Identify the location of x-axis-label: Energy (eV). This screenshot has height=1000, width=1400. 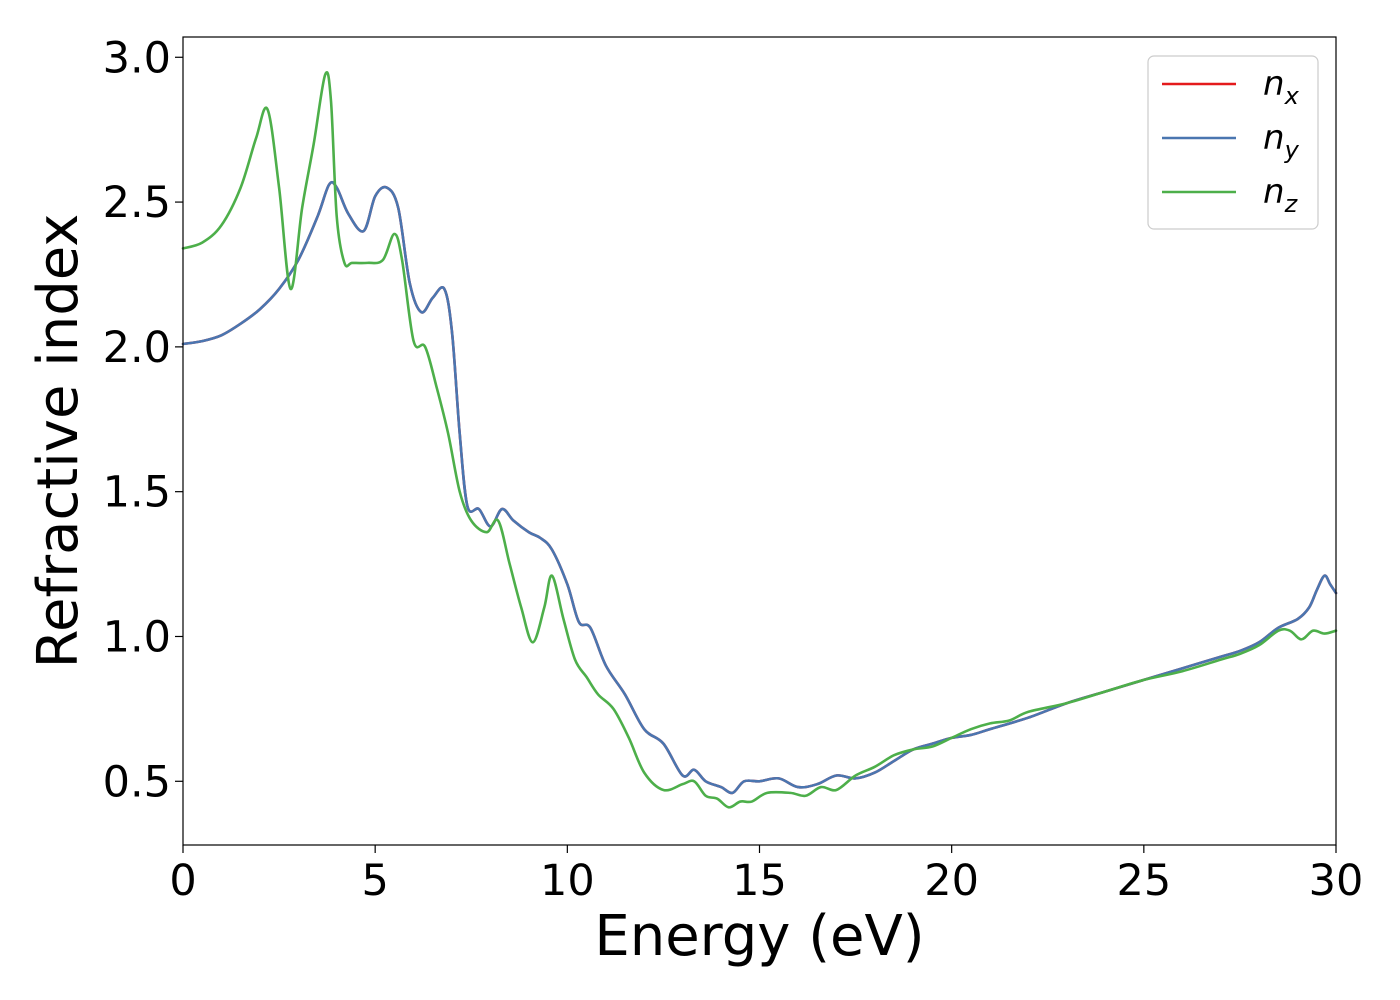
(759, 936).